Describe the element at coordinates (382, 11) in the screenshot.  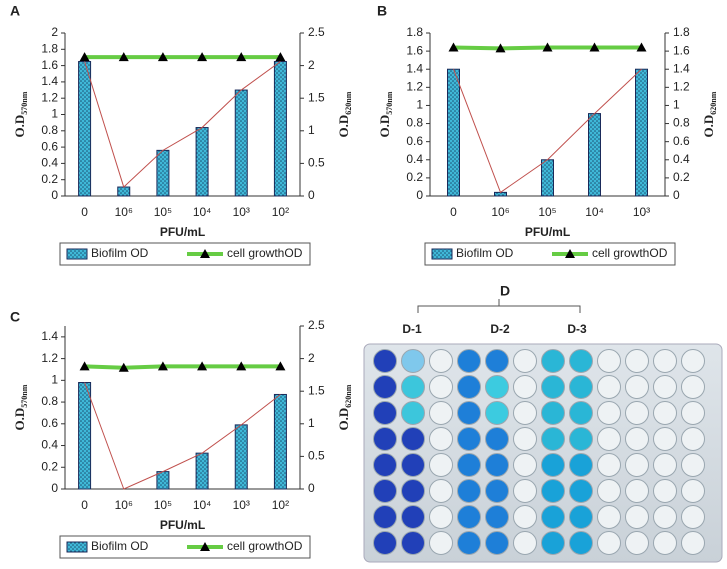
I see `panel-label: B` at that location.